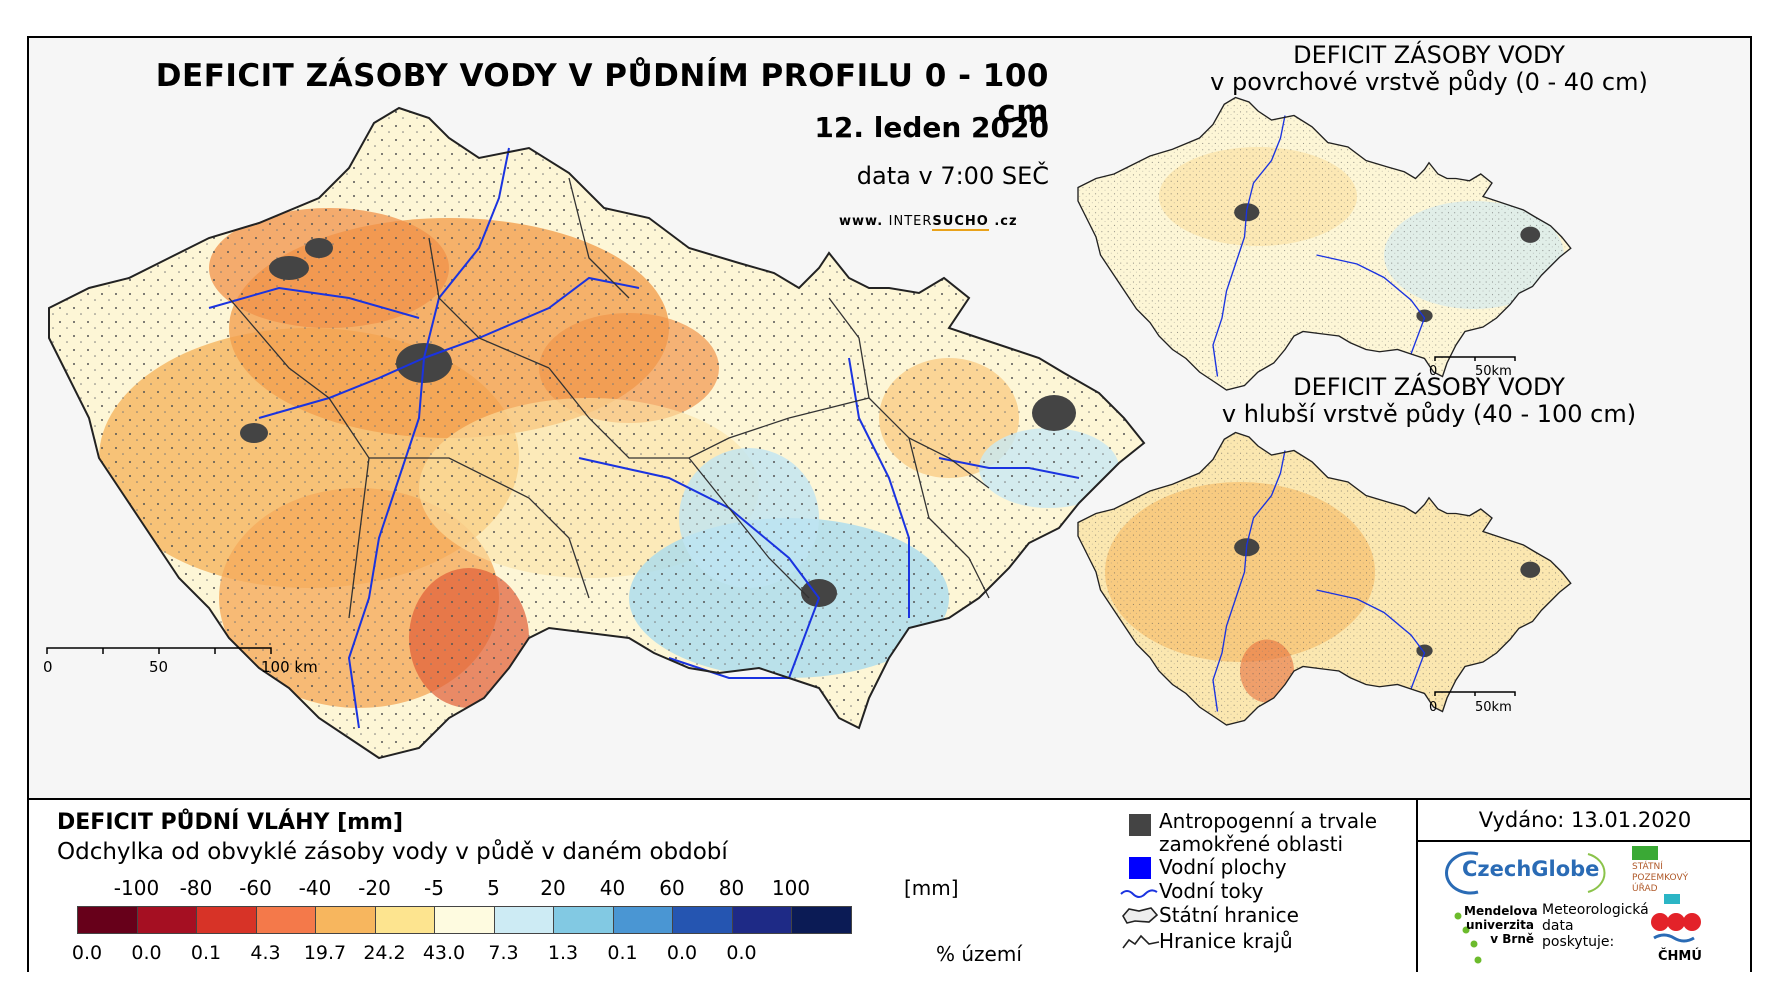 The width and height of the screenshot is (1772, 1003). I want to click on rivers-label: Vodní toky, so click(1211, 891).